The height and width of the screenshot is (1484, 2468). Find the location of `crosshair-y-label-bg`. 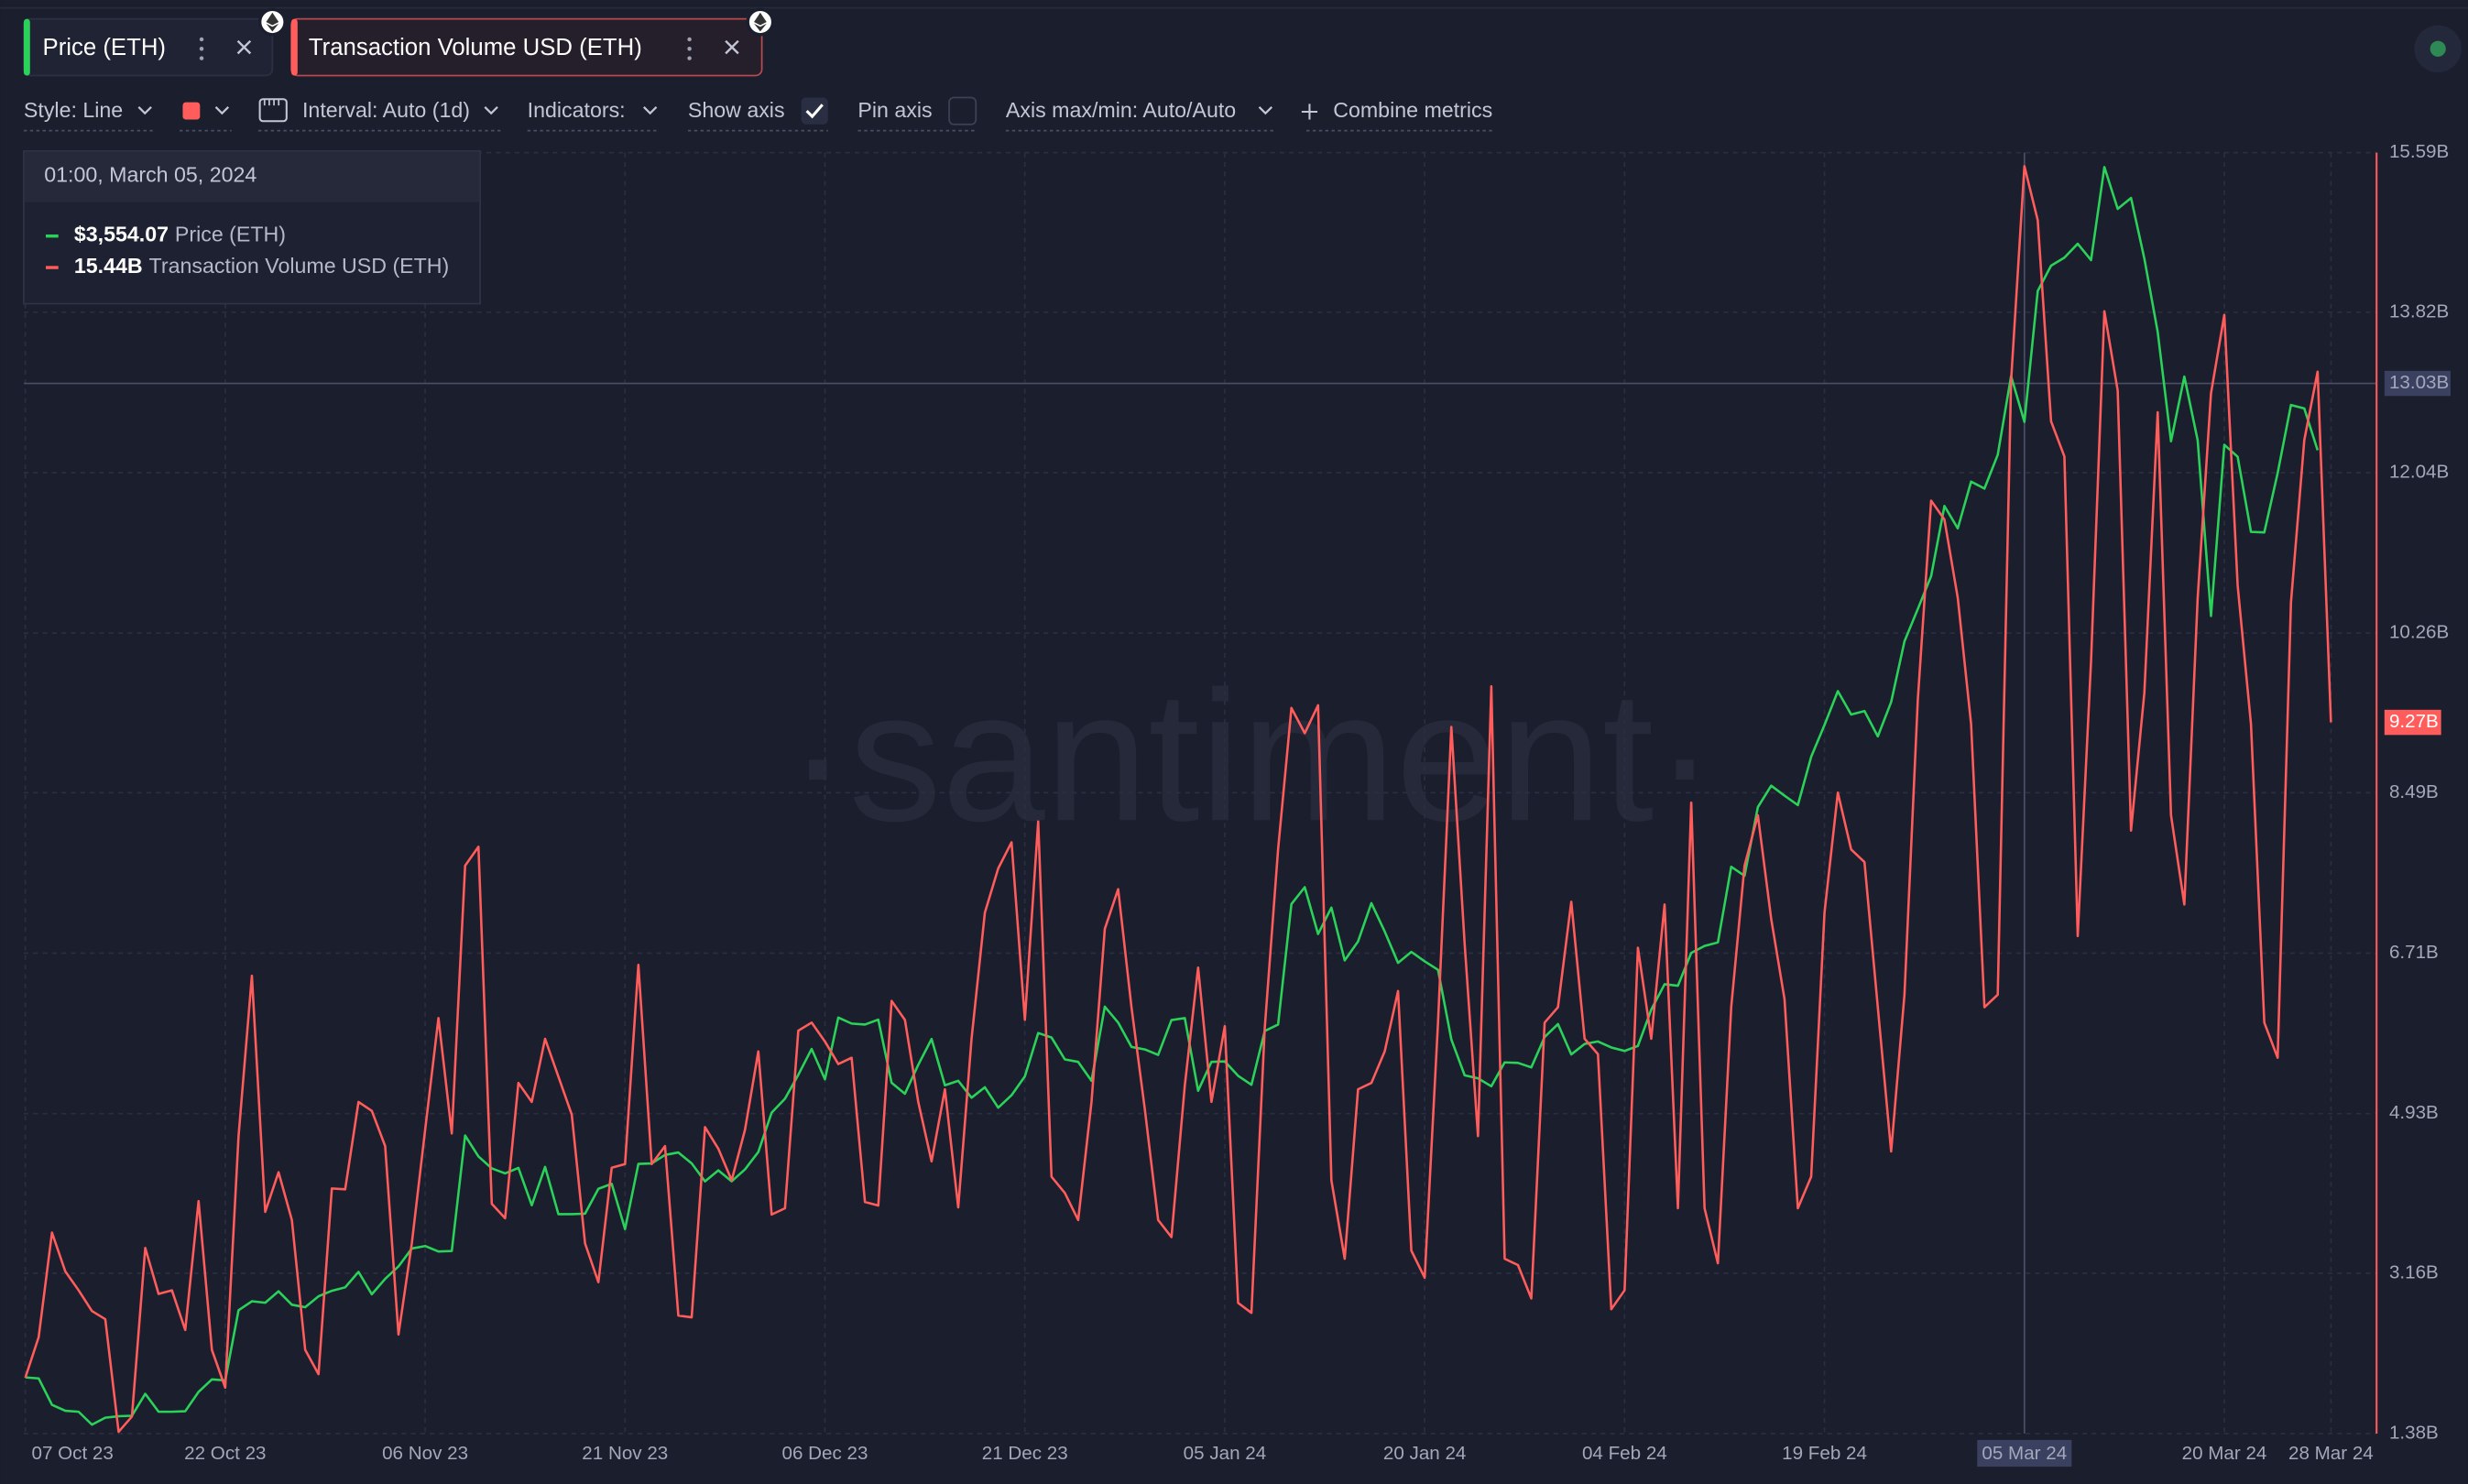

crosshair-y-label-bg is located at coordinates (2417, 384).